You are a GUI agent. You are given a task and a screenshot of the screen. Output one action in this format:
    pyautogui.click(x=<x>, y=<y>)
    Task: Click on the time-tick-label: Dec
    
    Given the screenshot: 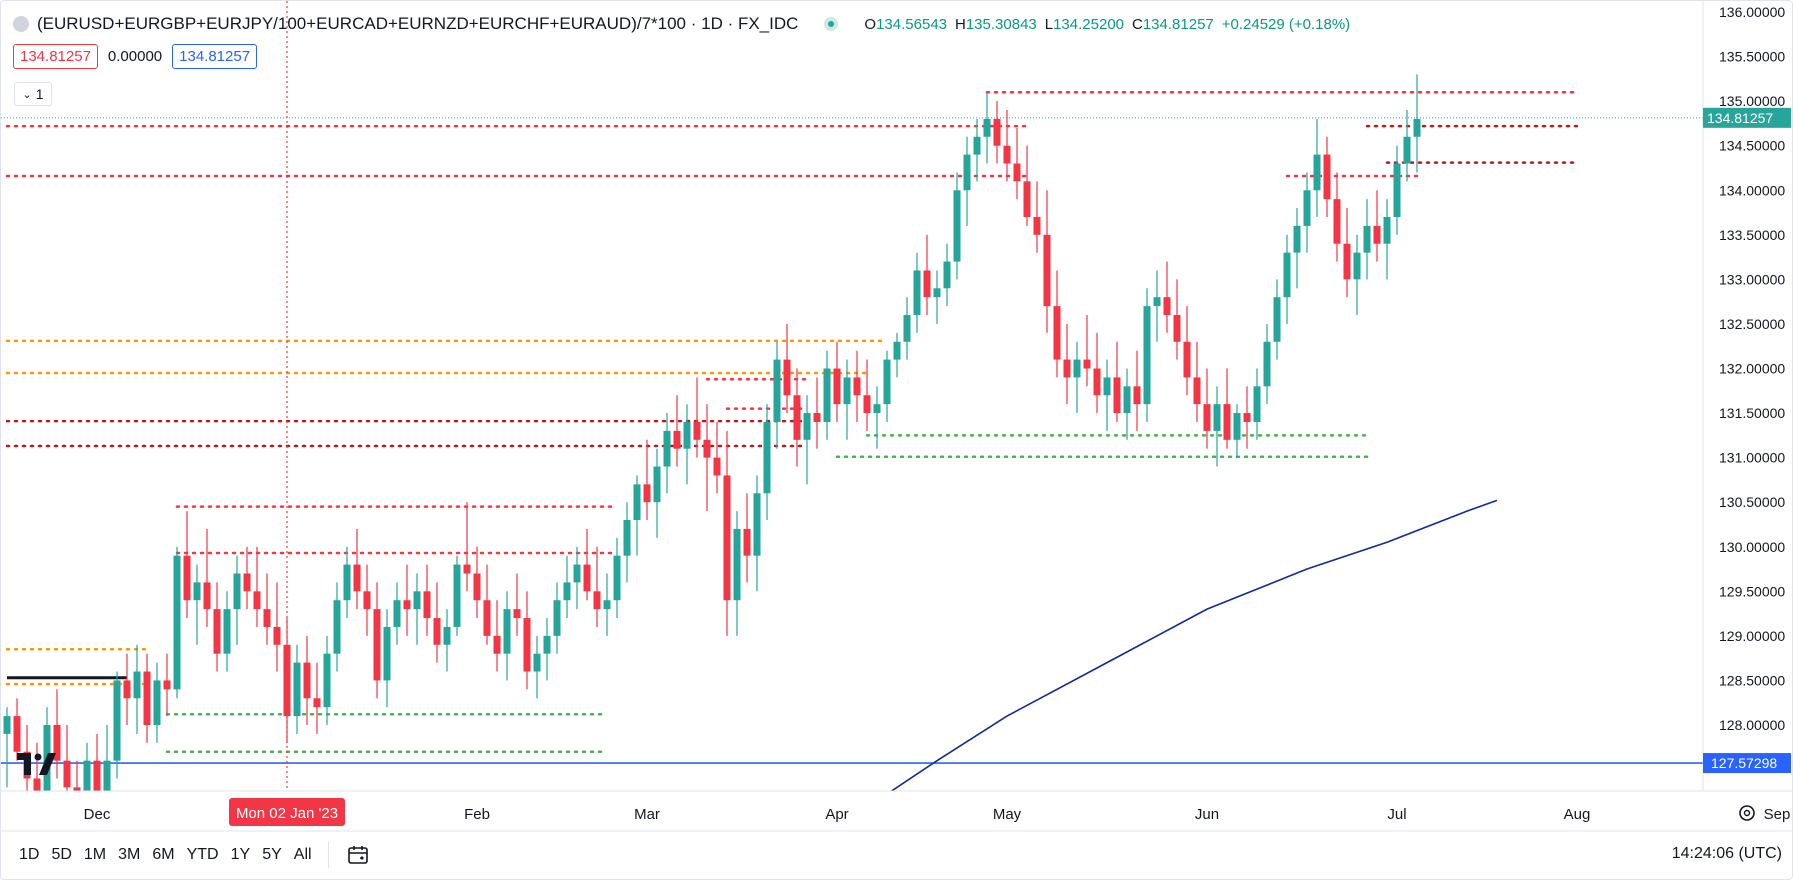 What is the action you would take?
    pyautogui.click(x=97, y=814)
    